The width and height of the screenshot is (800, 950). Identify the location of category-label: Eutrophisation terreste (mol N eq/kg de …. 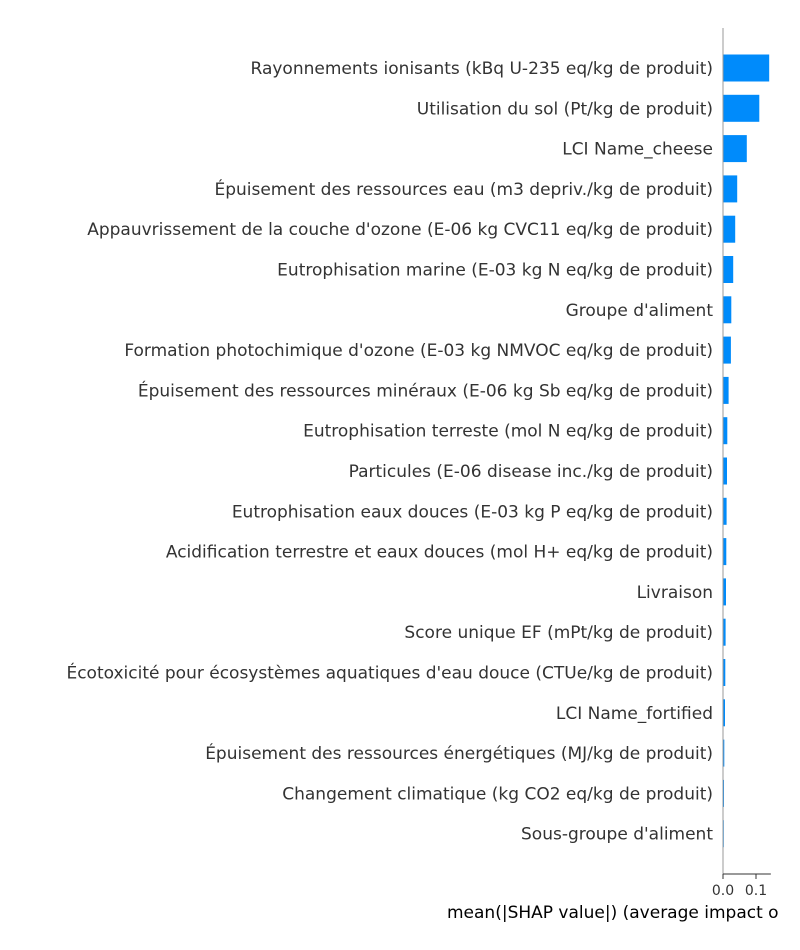
(508, 432).